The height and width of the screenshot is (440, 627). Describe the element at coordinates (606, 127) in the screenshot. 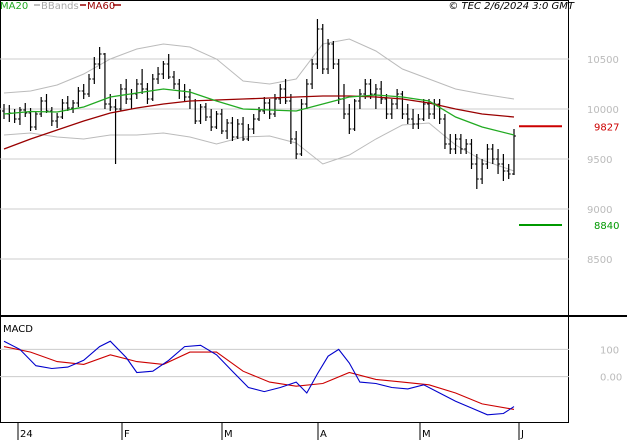

I see `level-label-resistance: 9827` at that location.